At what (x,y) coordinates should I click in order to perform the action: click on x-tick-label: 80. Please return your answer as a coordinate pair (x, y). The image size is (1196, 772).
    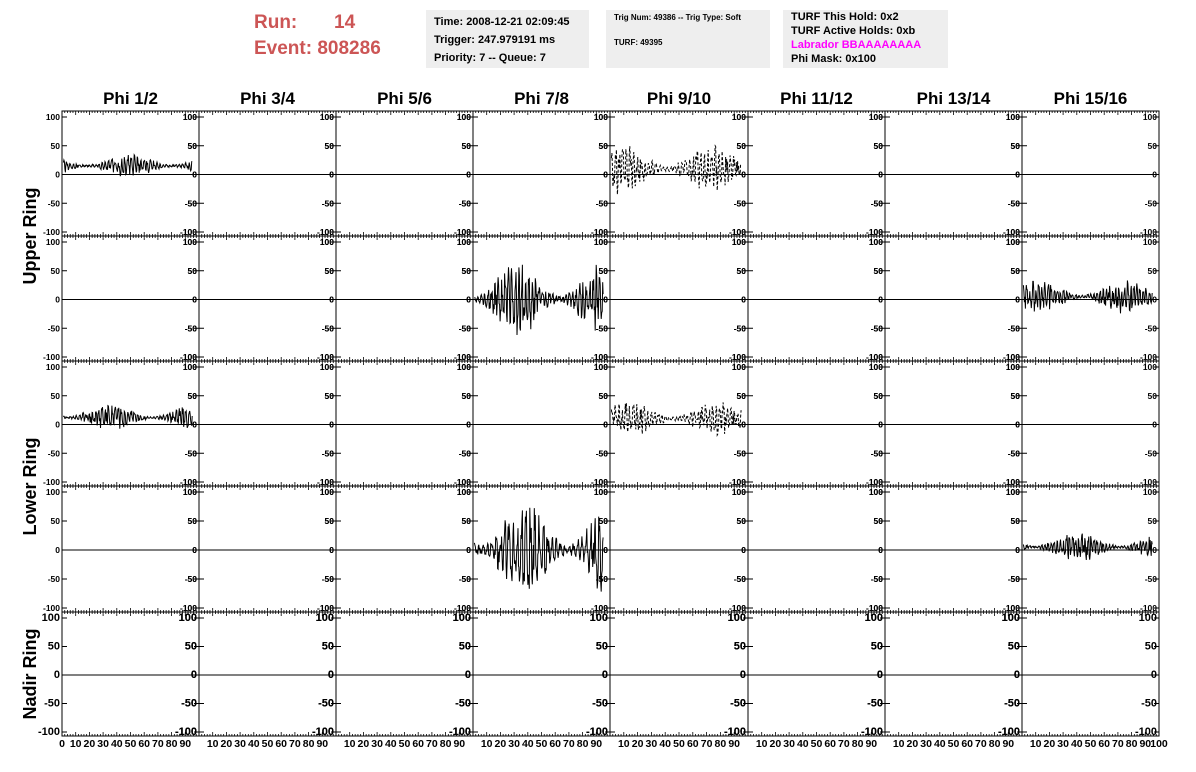
    Looking at the image, I should click on (172, 744).